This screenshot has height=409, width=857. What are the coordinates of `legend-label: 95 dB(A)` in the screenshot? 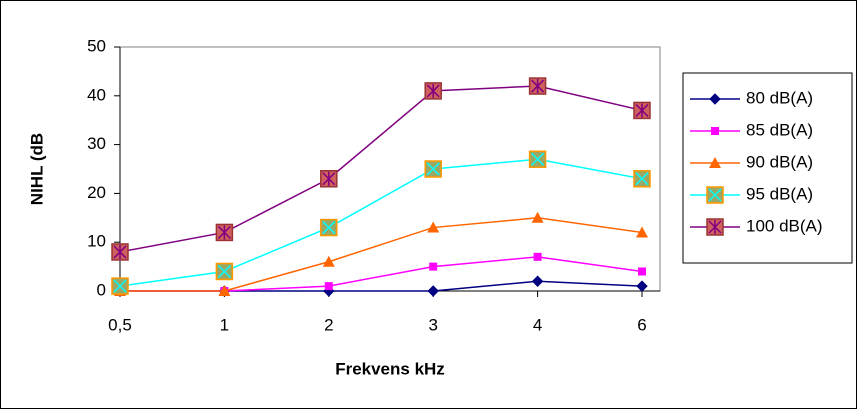 It's located at (779, 193).